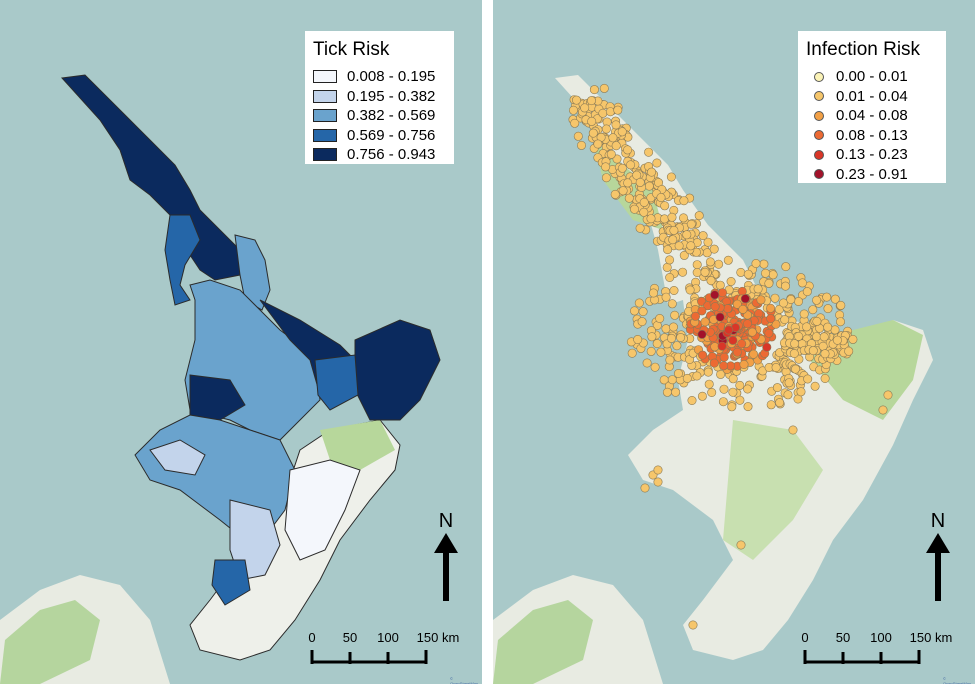 The width and height of the screenshot is (975, 684). I want to click on legend-item: 0.00 - 0.01, so click(876, 77).